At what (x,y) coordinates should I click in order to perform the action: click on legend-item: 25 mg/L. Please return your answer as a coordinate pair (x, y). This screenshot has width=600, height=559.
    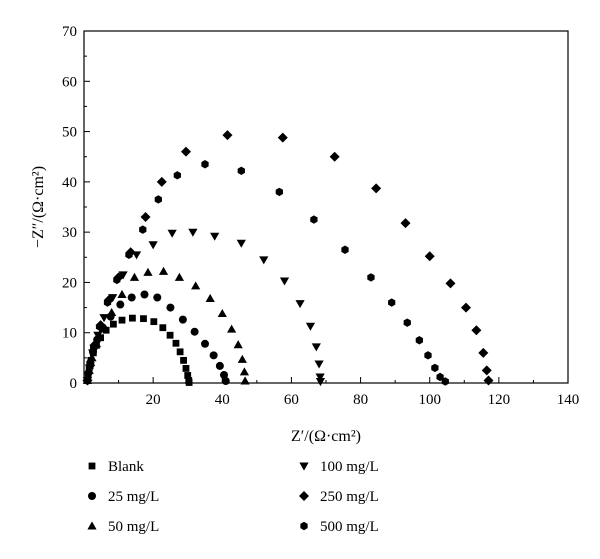
    Looking at the image, I should click on (123, 497).